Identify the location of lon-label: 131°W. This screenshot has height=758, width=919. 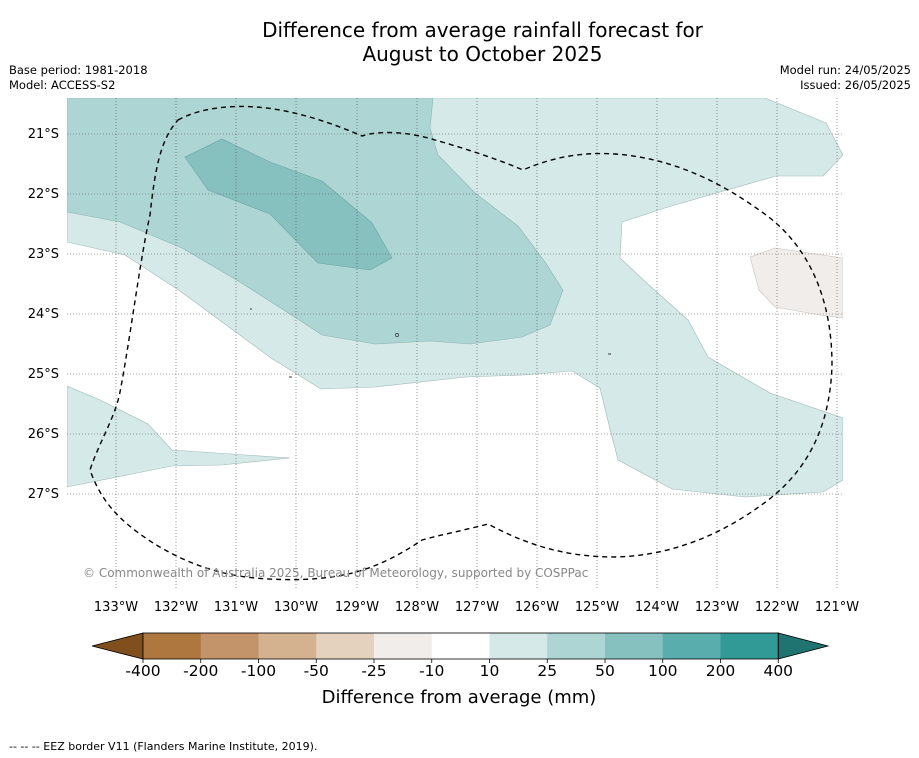
(236, 607).